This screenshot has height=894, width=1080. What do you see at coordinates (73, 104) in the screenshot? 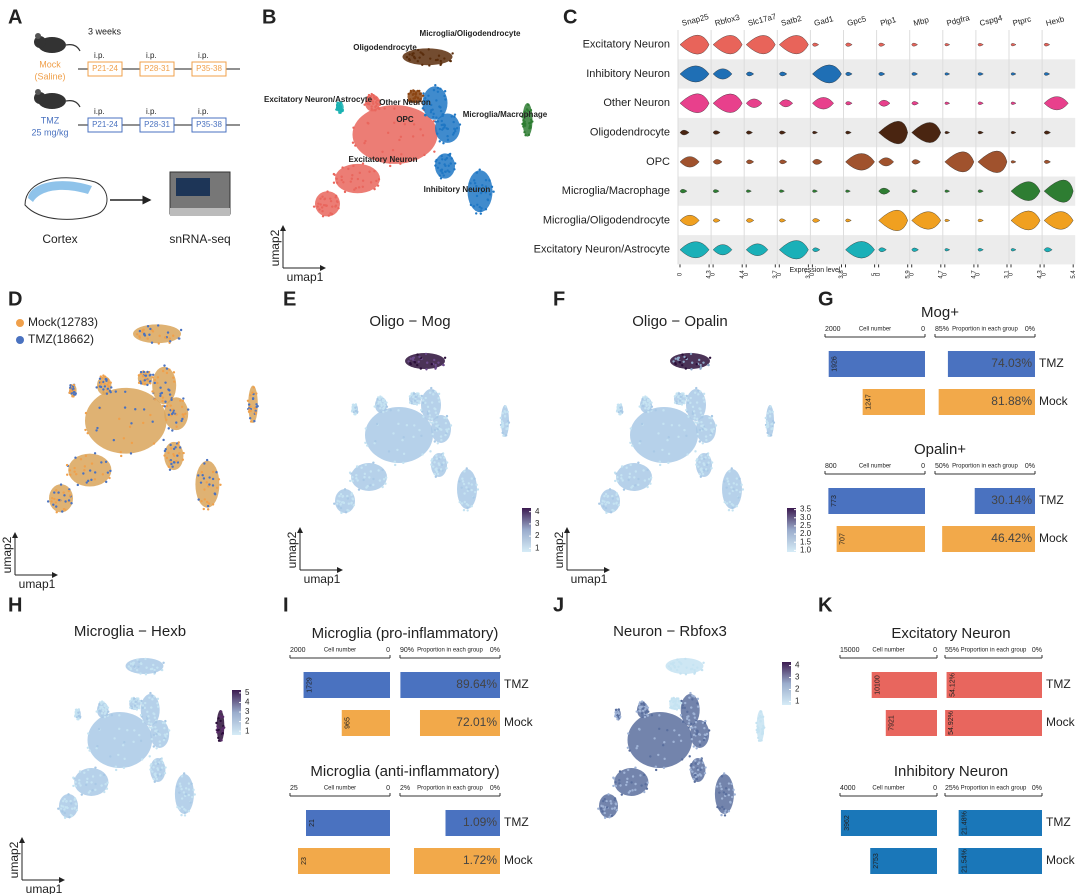
I see `mouse-tail` at bounding box center [73, 104].